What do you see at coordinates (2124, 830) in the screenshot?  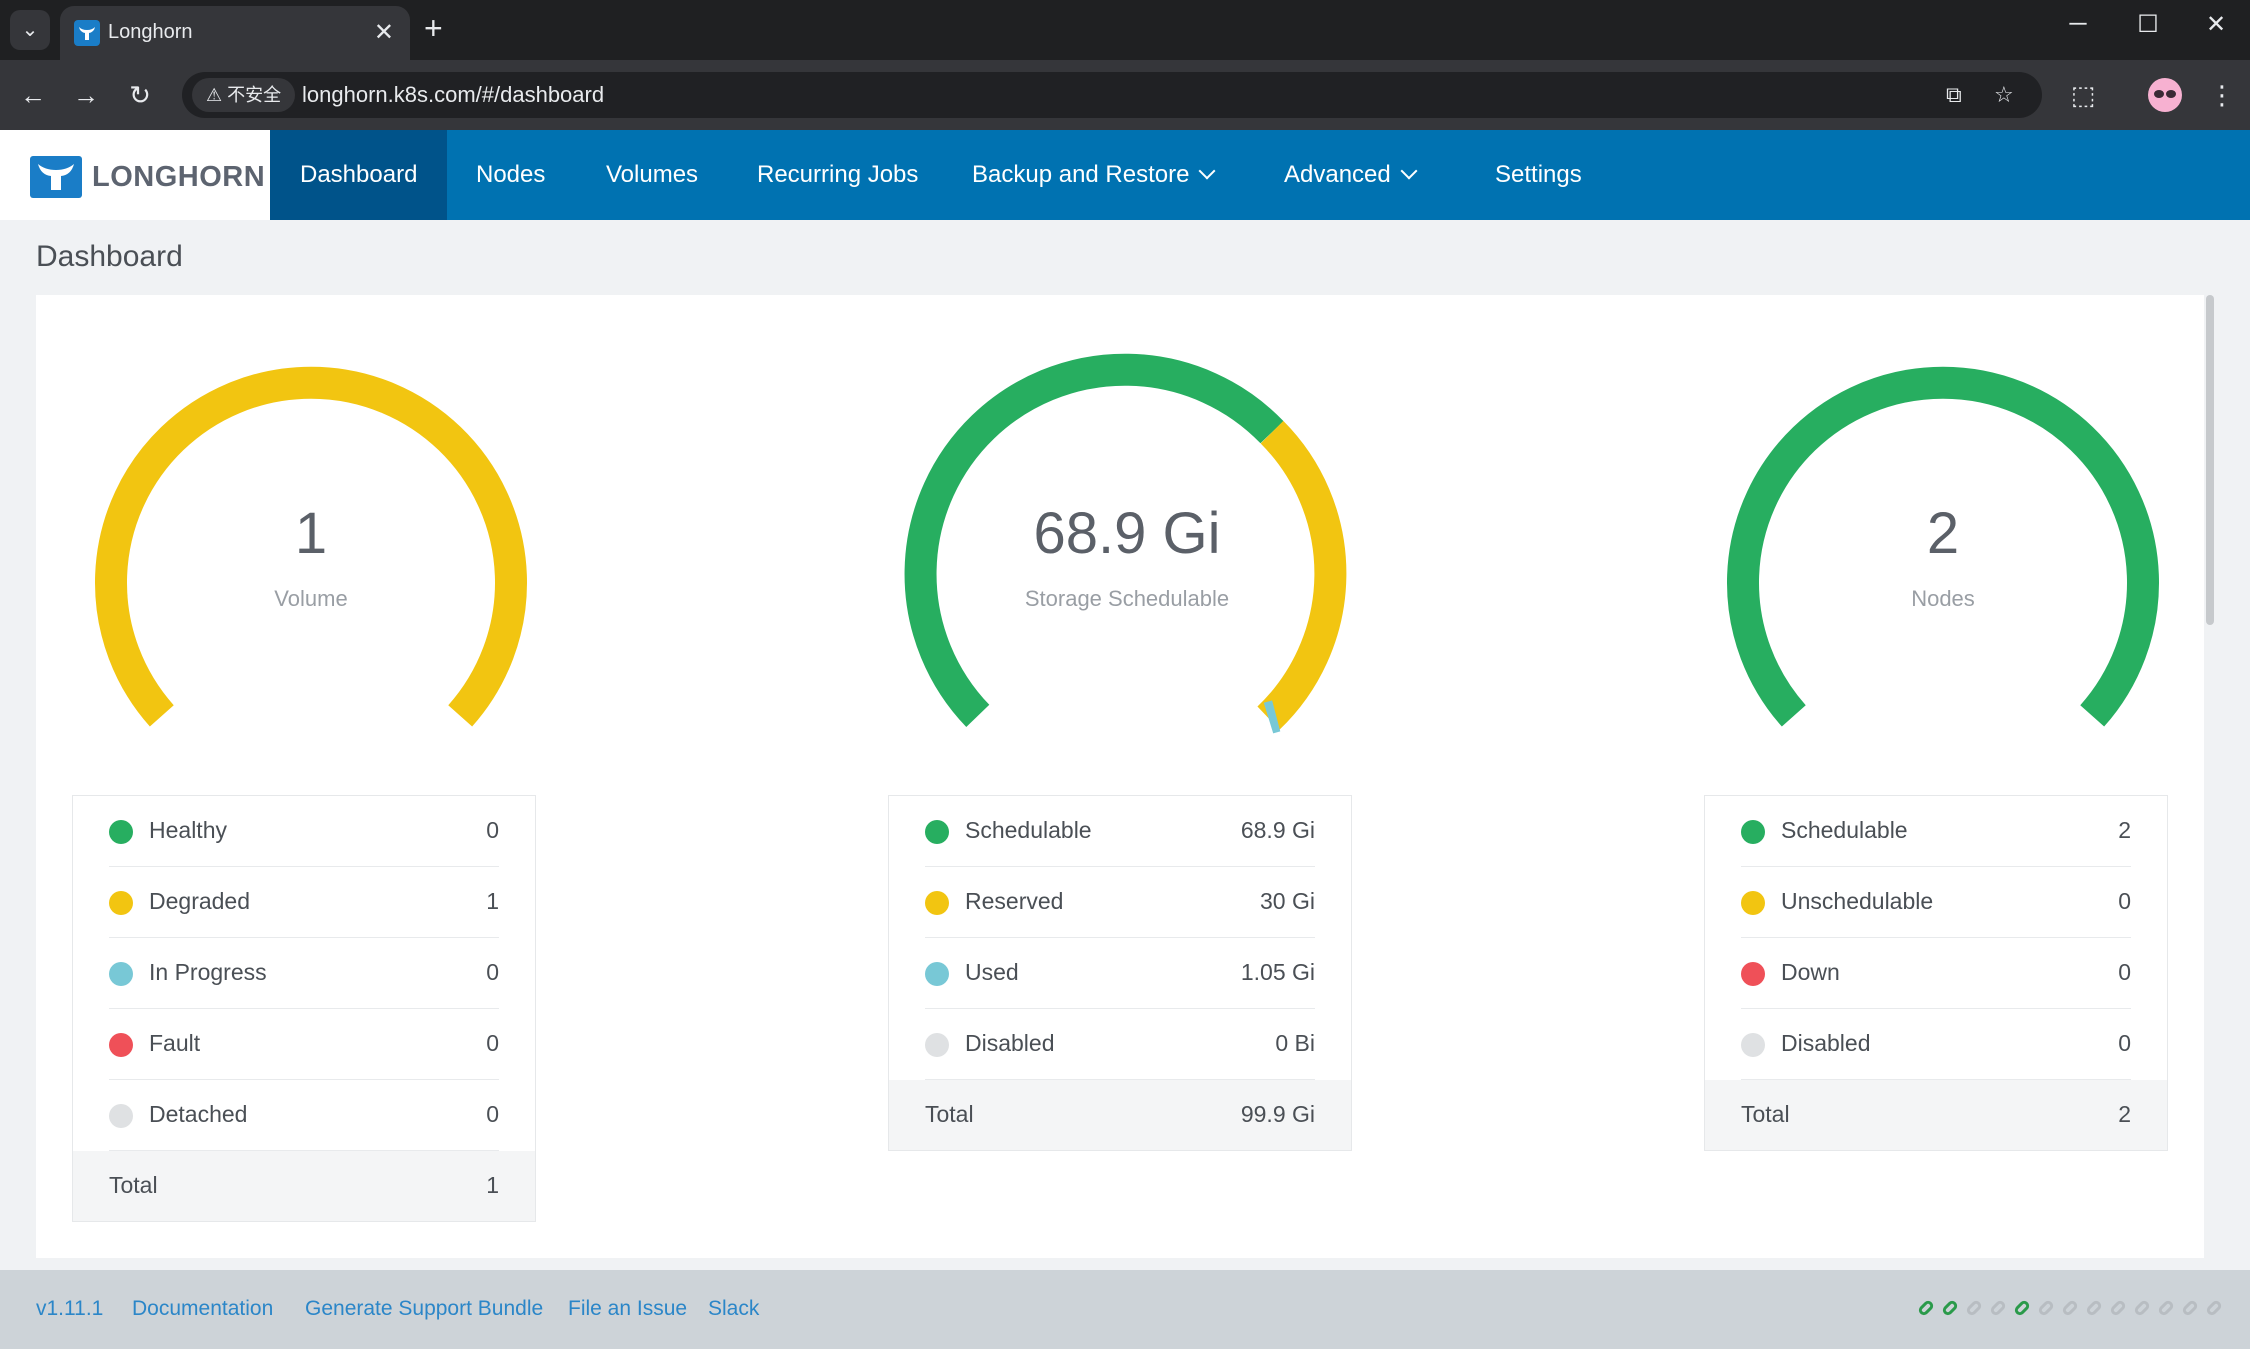 I see `row-value: 2` at bounding box center [2124, 830].